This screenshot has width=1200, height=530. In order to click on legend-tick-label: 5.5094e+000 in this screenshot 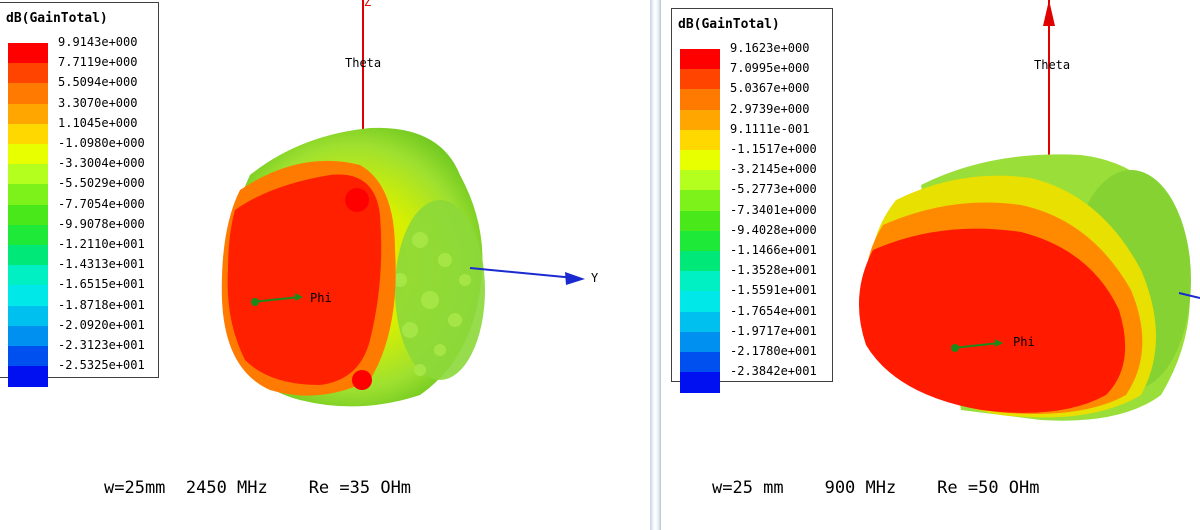, I will do `click(98, 82)`.